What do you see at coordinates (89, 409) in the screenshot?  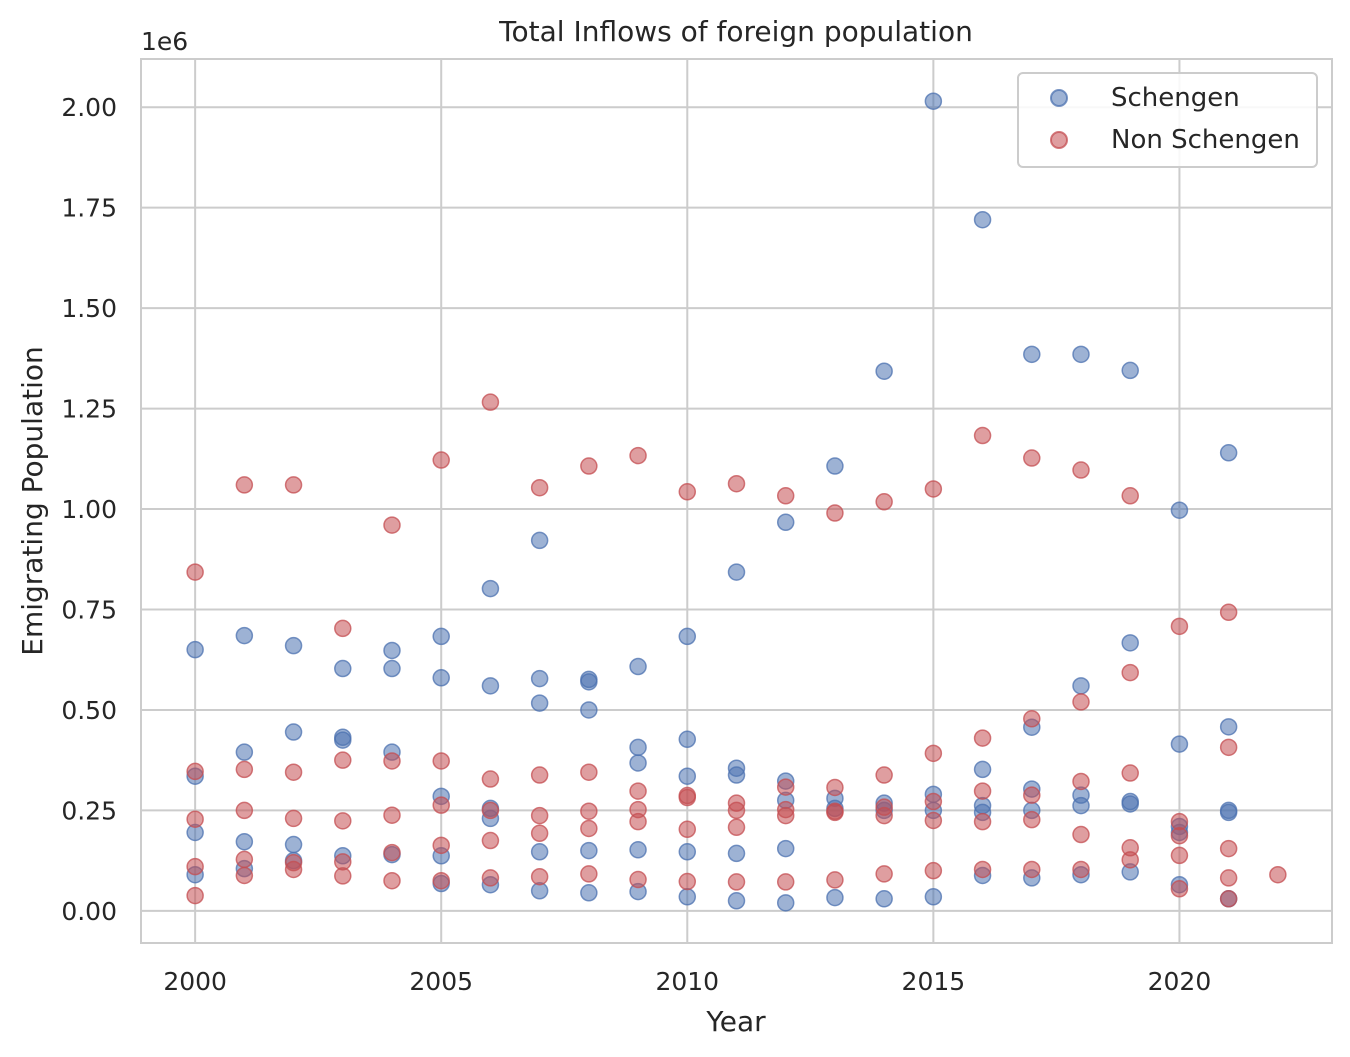 I see `y-tick-label: 1.25` at bounding box center [89, 409].